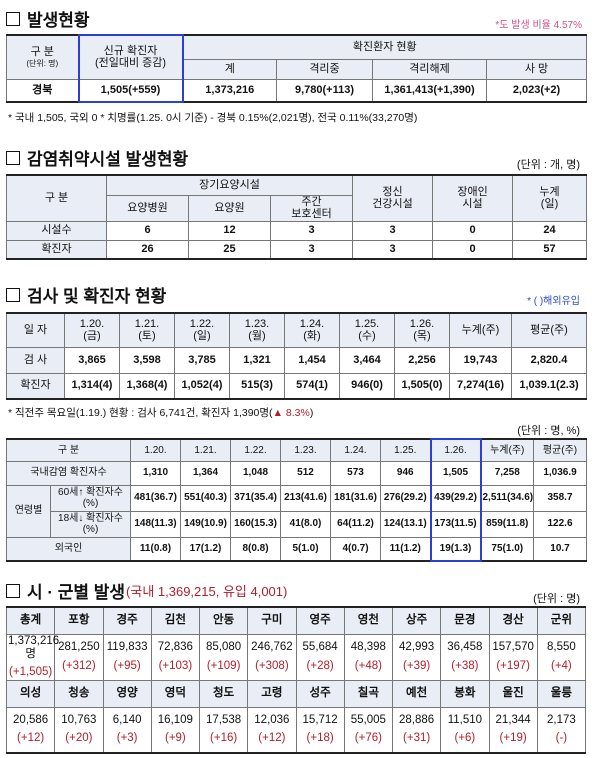 This screenshot has width=592, height=758. Describe the element at coordinates (79, 738) in the screenshot. I see `region-change: (+20)` at that location.